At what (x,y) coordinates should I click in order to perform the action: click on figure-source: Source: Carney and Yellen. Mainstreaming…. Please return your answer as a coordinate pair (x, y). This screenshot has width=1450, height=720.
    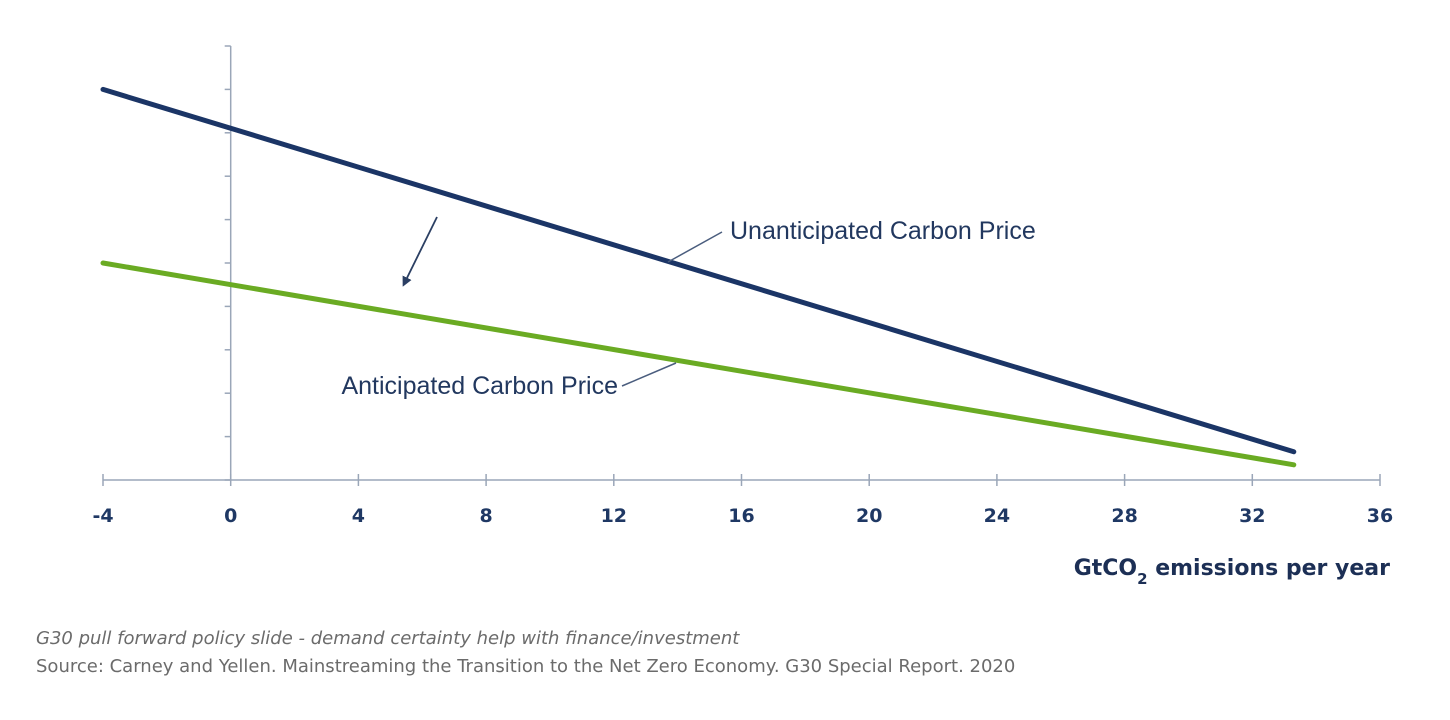
    Looking at the image, I should click on (526, 666).